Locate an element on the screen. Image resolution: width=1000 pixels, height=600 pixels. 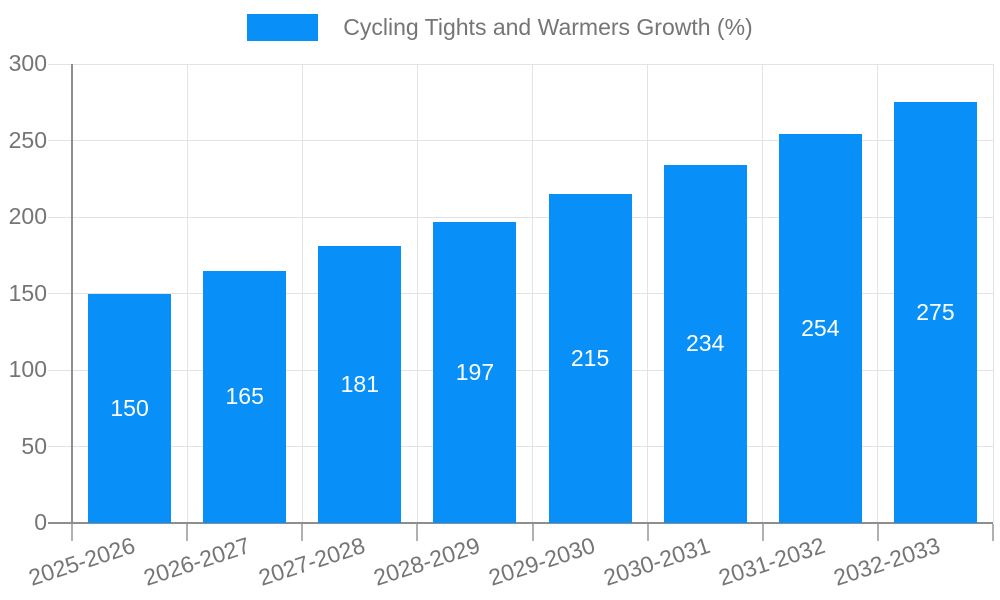
x-axis-tick-label: 2030-2031 is located at coordinates (657, 561).